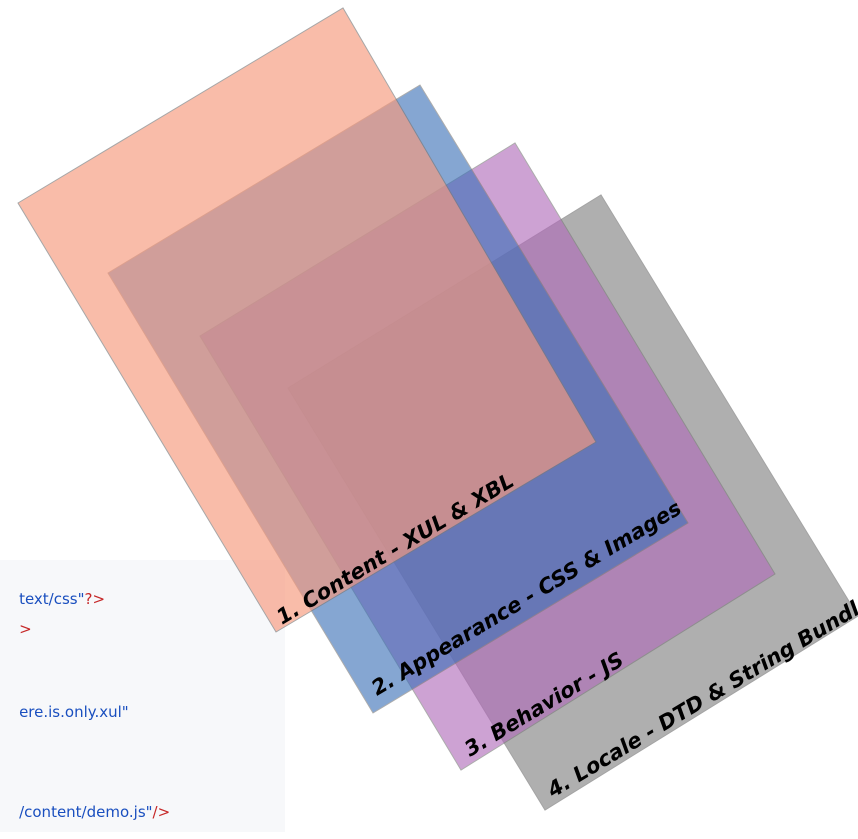 This screenshot has height=839, width=858. I want to click on code-value: text/css", so click(52, 599).